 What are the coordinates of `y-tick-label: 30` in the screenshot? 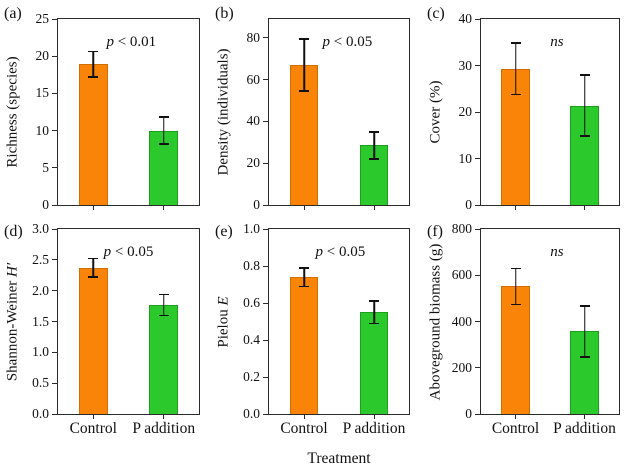 It's located at (465, 65).